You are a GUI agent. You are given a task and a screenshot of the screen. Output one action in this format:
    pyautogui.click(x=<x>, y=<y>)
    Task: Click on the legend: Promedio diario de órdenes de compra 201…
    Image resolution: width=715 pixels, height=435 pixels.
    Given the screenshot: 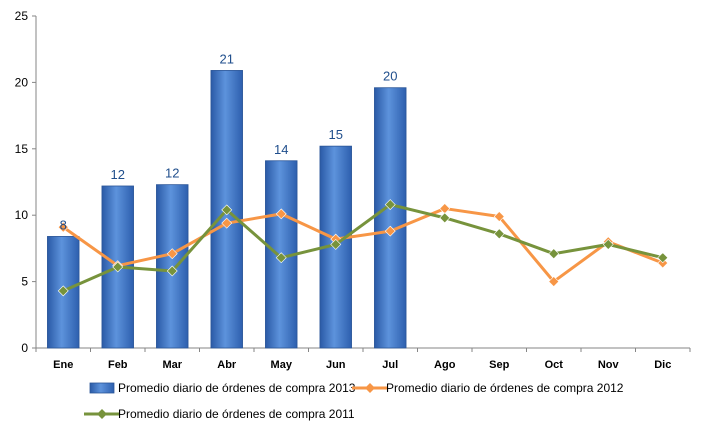 What is the action you would take?
    pyautogui.click(x=354, y=401)
    